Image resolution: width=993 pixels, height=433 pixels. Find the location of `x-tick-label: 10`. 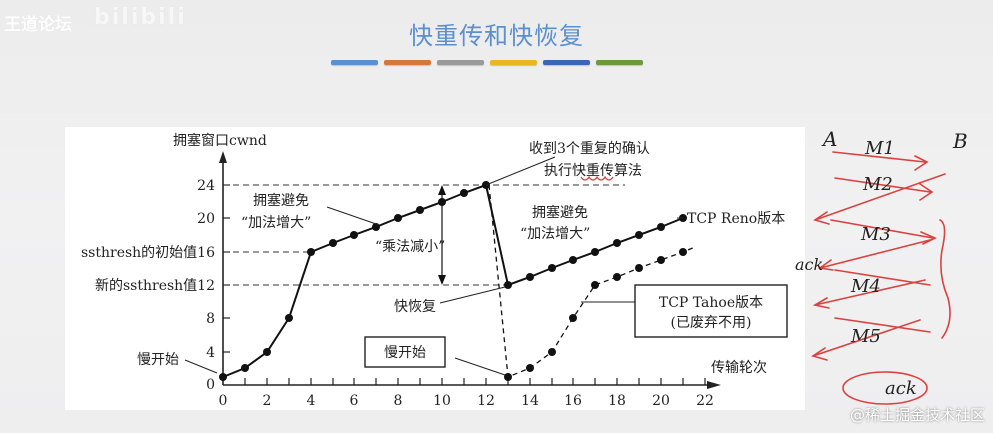

x-tick-label: 10 is located at coordinates (442, 401).